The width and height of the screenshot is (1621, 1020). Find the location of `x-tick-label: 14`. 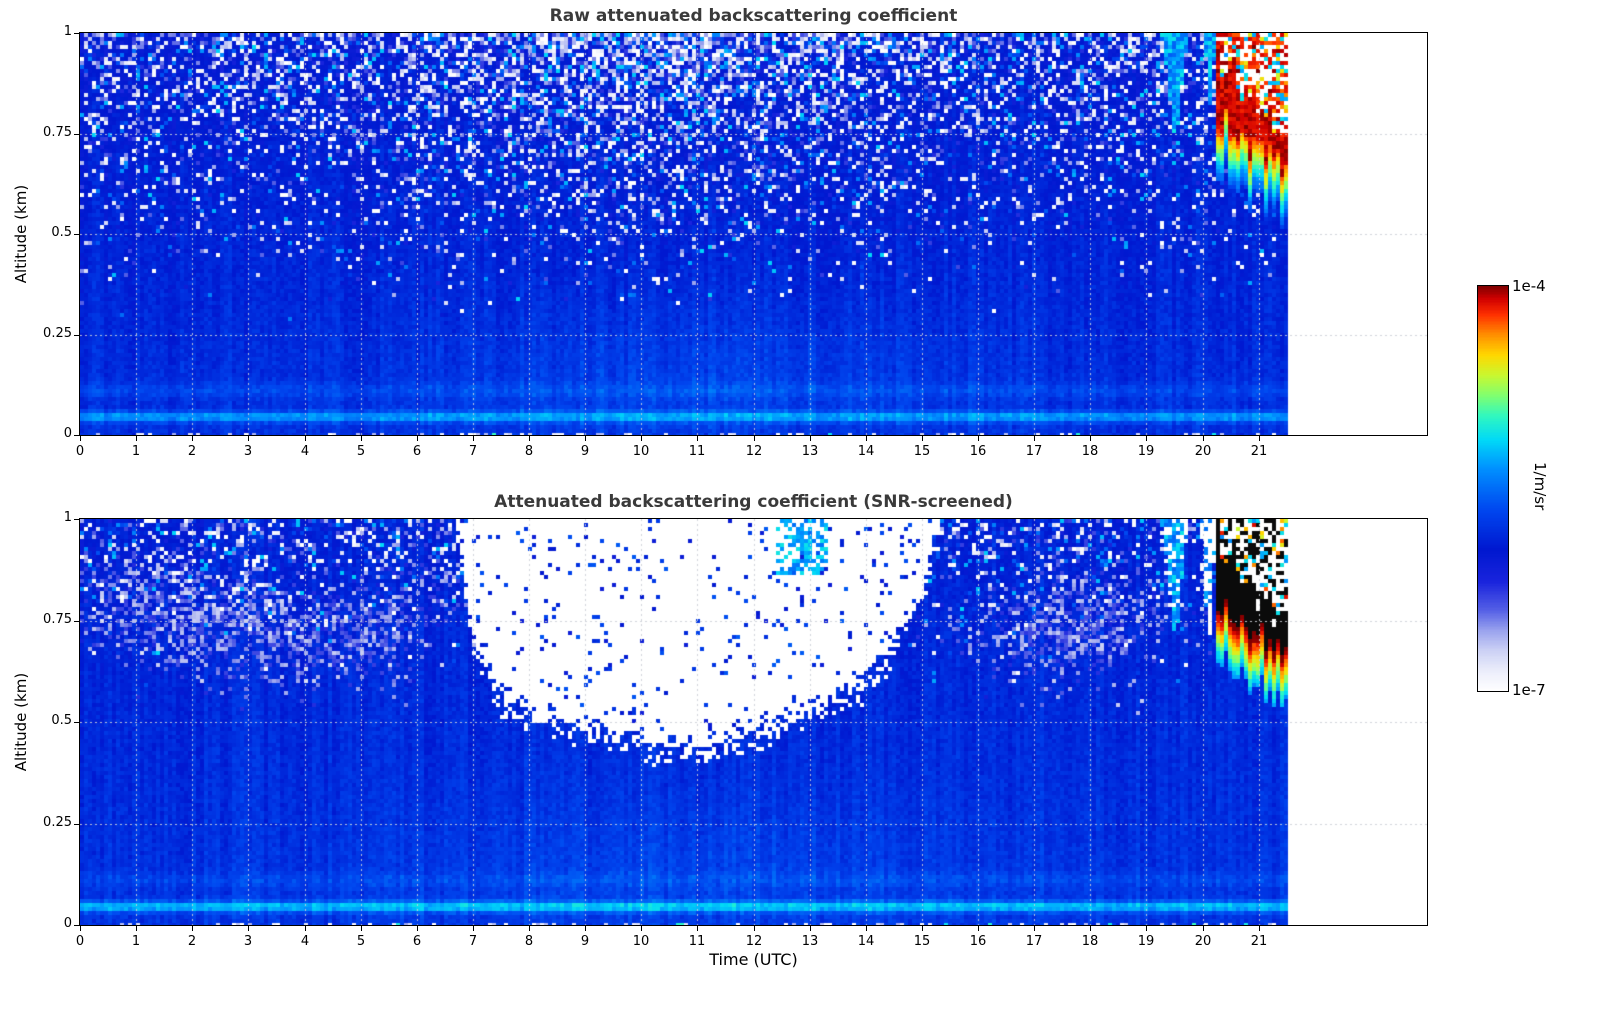

x-tick-label: 14 is located at coordinates (866, 941).